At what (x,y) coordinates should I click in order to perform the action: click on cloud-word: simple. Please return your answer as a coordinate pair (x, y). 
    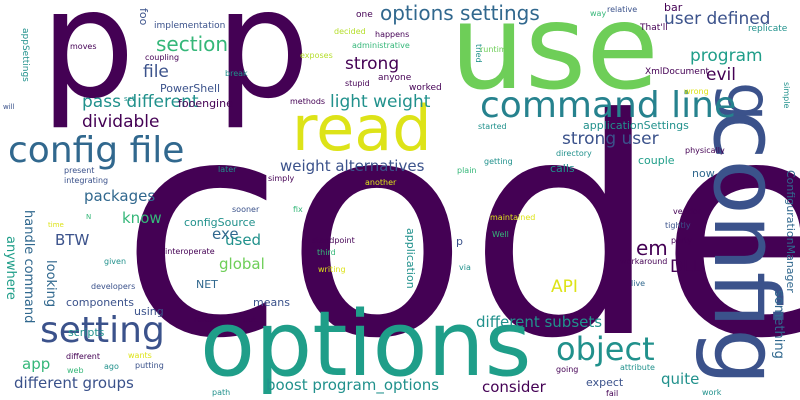
    Looking at the image, I should click on (786, 95).